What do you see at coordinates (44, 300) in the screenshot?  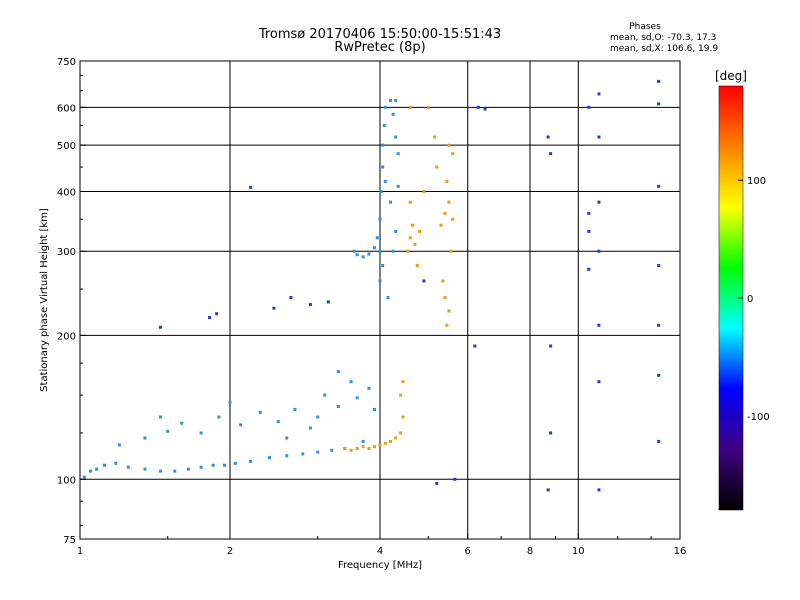 I see `y-axis-label: Stationary phase Virtual Height [km]` at bounding box center [44, 300].